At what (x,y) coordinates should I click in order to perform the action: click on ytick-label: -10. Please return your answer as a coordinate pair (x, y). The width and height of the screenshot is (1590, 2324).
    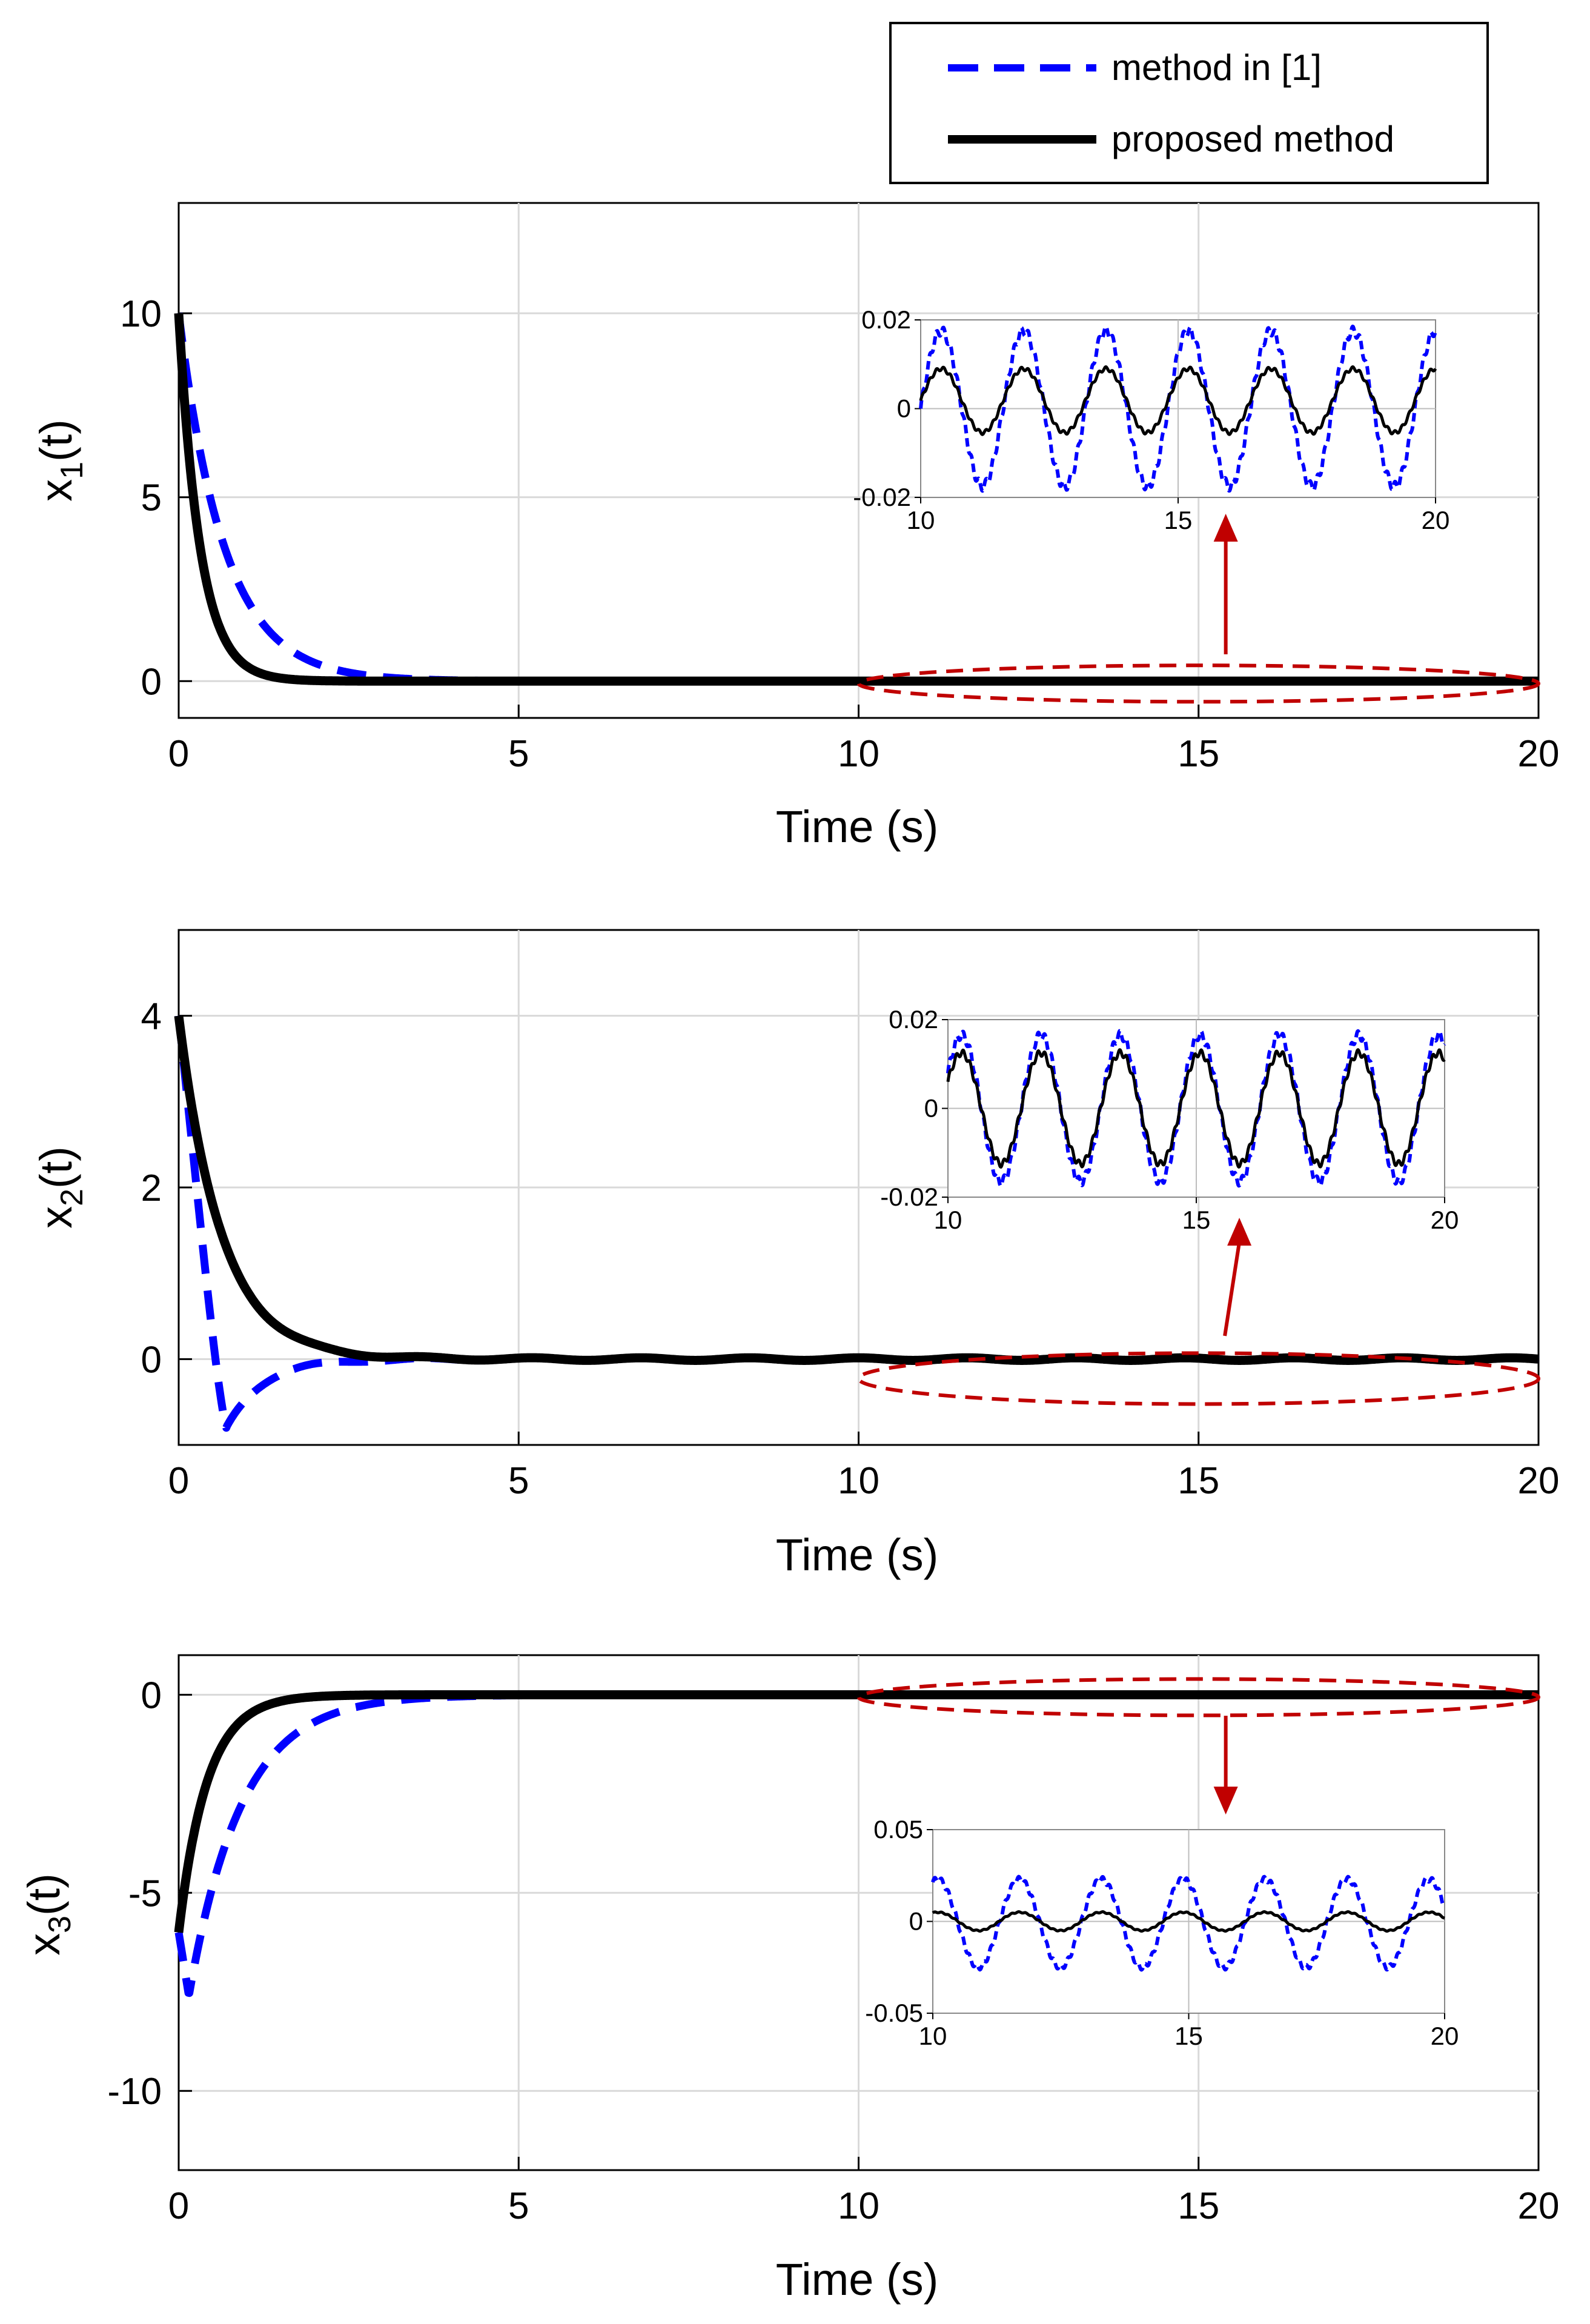
    Looking at the image, I should click on (134, 2092).